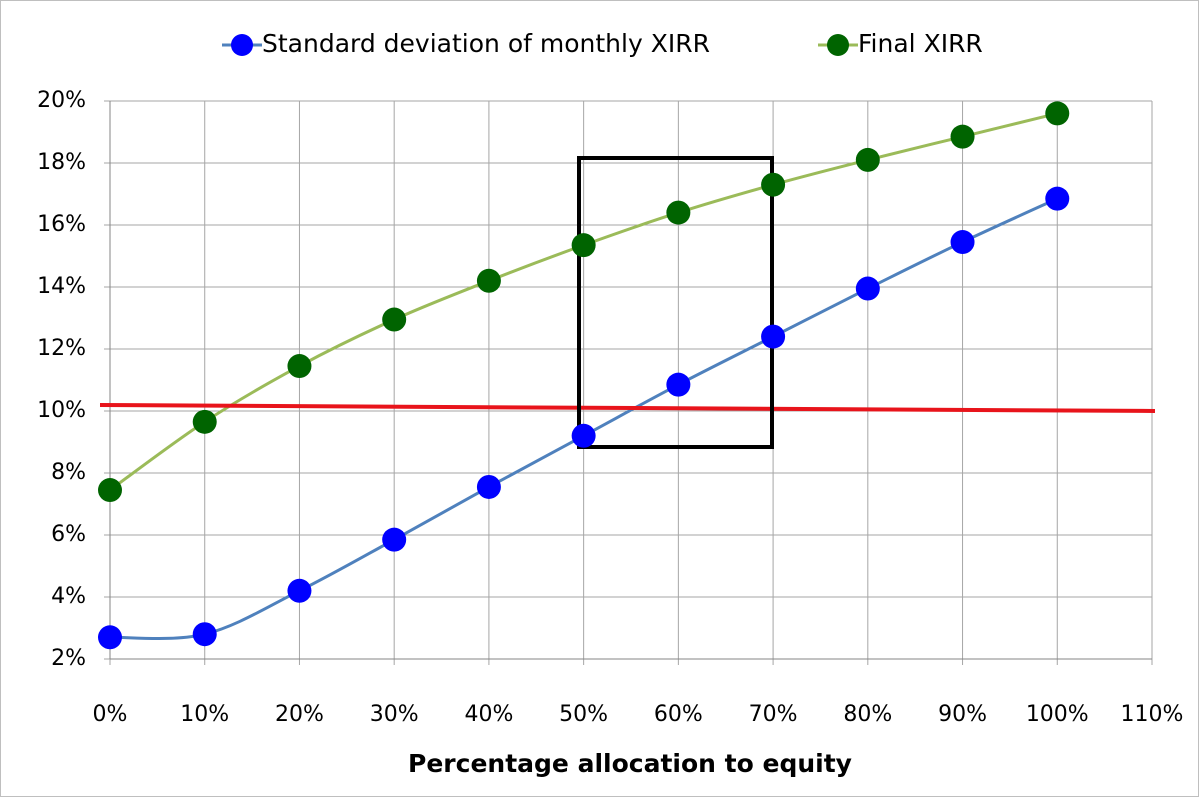 The width and height of the screenshot is (1200, 798). Describe the element at coordinates (1152, 714) in the screenshot. I see `x-tick-label: 110%` at that location.